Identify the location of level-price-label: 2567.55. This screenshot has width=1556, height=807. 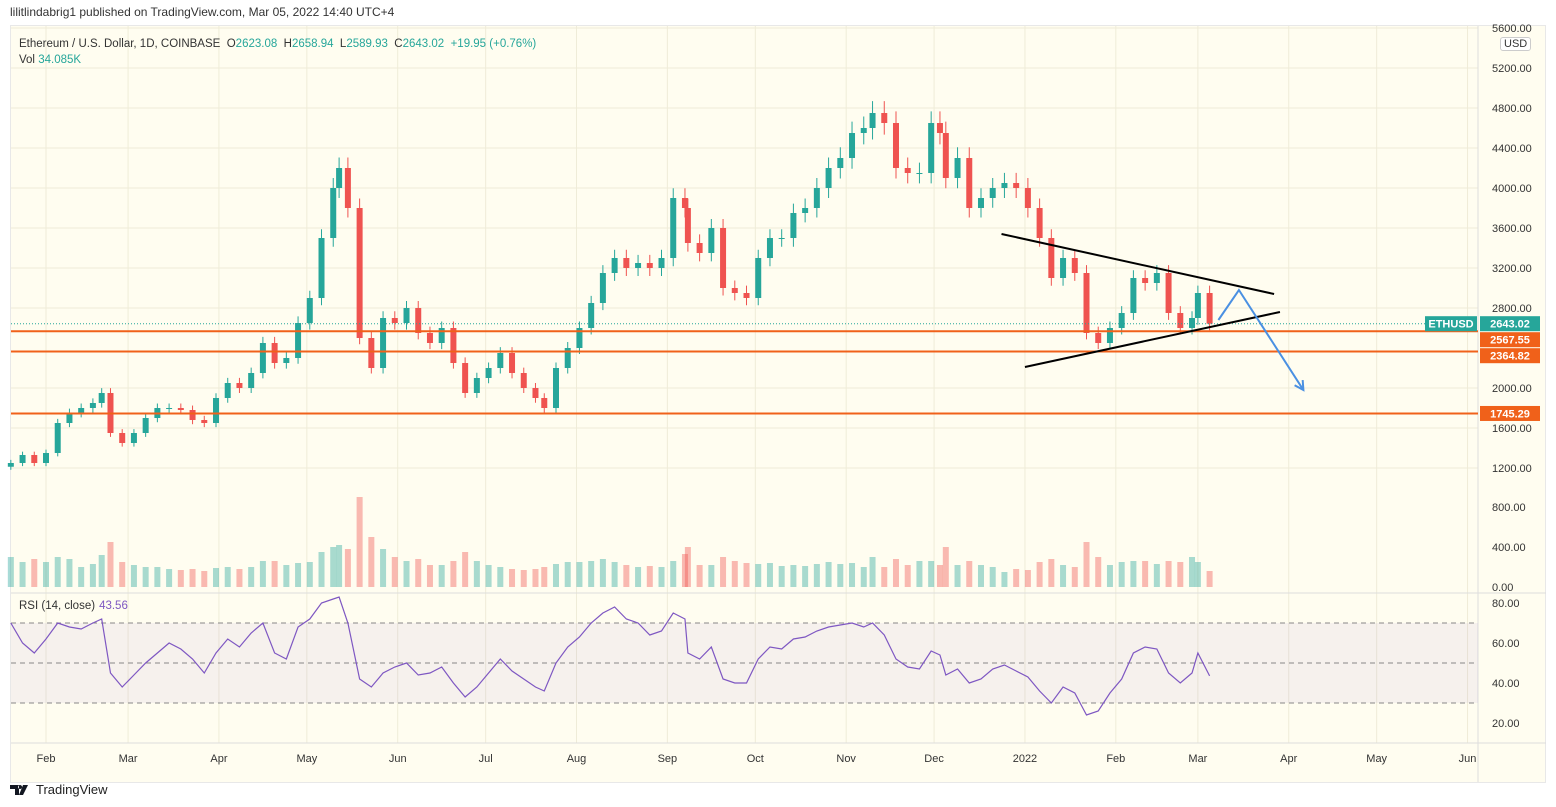
(1510, 341).